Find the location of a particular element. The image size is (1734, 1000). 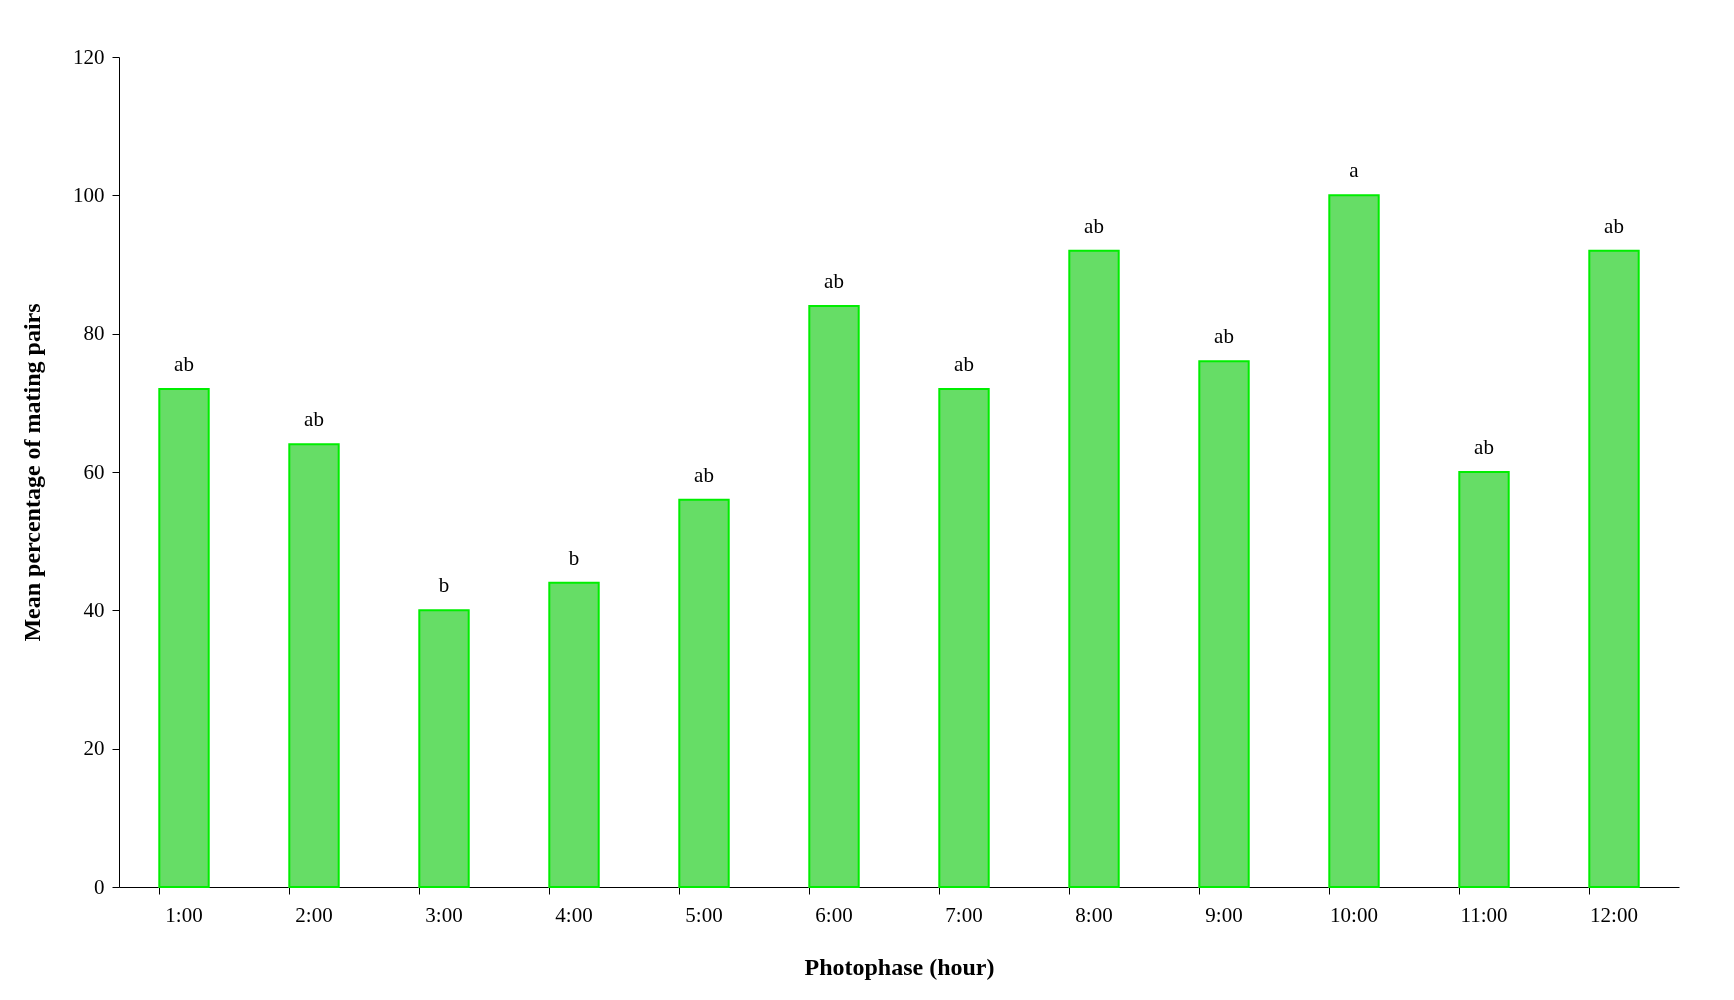

x-tick-label: 3:00 is located at coordinates (444, 914).